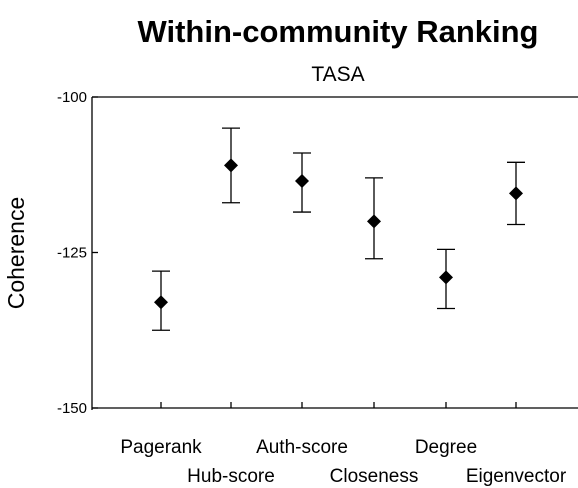 Image resolution: width=578 pixels, height=488 pixels. Describe the element at coordinates (338, 31) in the screenshot. I see `chart-title: Within-community Ranking` at that location.